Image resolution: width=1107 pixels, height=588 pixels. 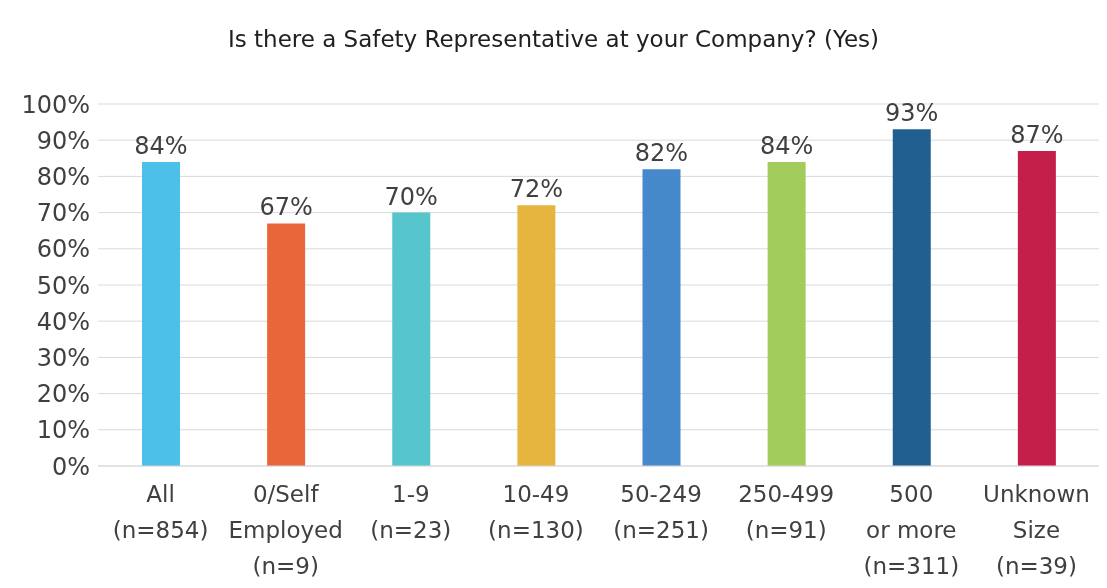 What do you see at coordinates (411, 512) in the screenshot?
I see `x-tick-label: 1-9 (n=23)` at bounding box center [411, 512].